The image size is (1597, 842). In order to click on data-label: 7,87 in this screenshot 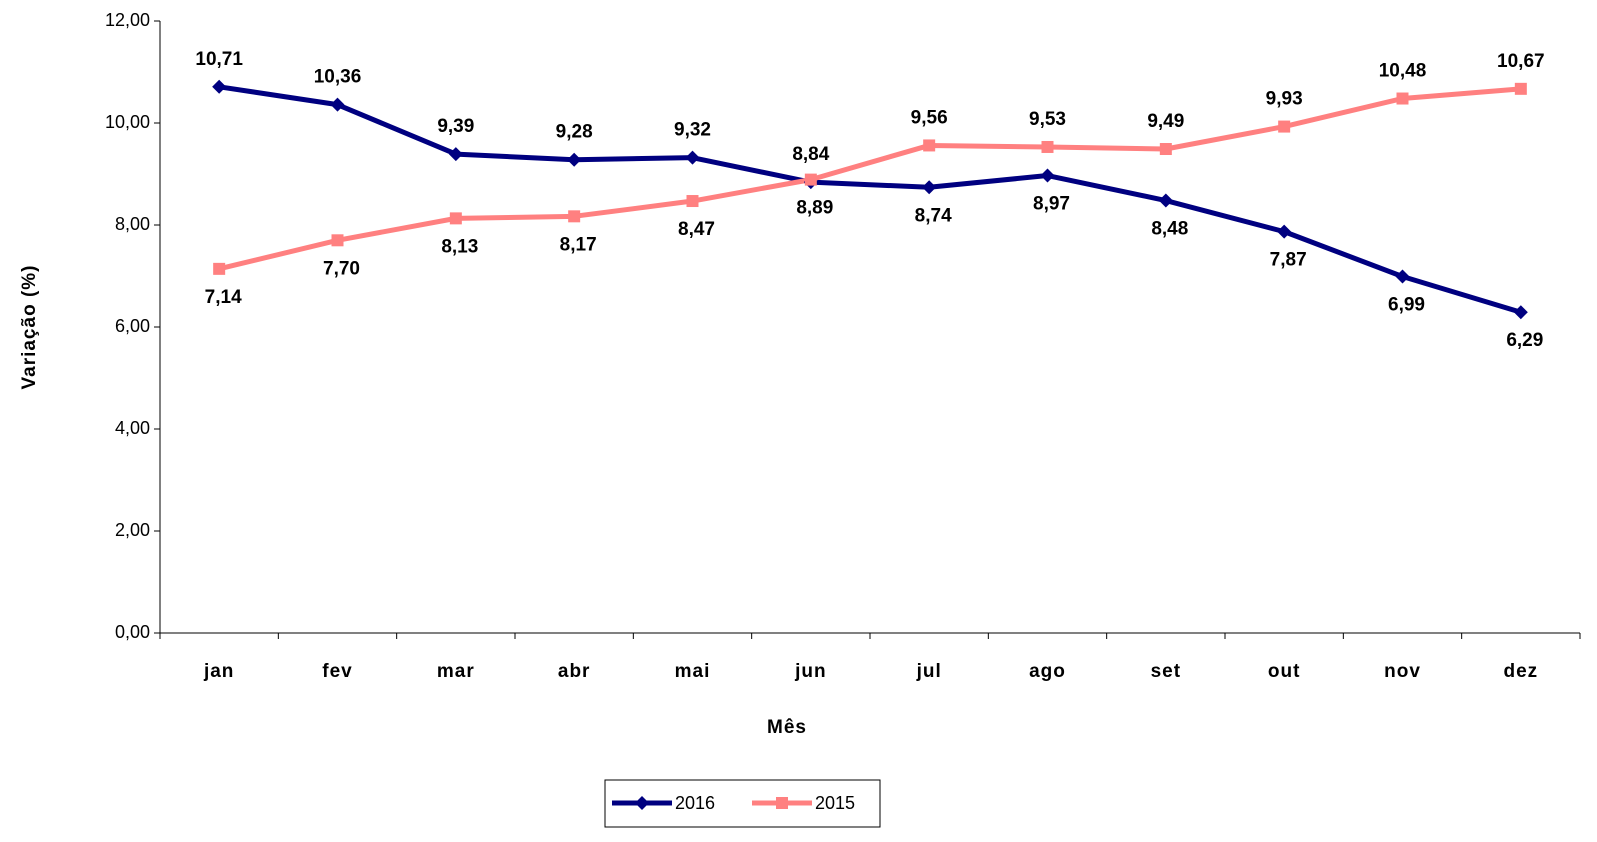, I will do `click(1288, 260)`.